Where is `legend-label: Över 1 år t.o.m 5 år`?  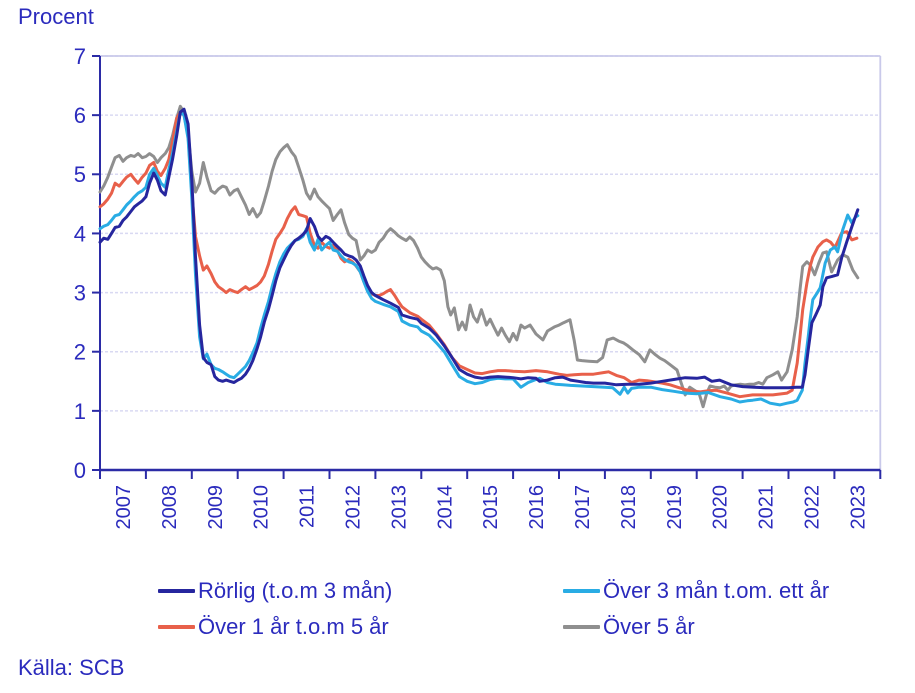 legend-label: Över 1 år t.o.m 5 år is located at coordinates (293, 626).